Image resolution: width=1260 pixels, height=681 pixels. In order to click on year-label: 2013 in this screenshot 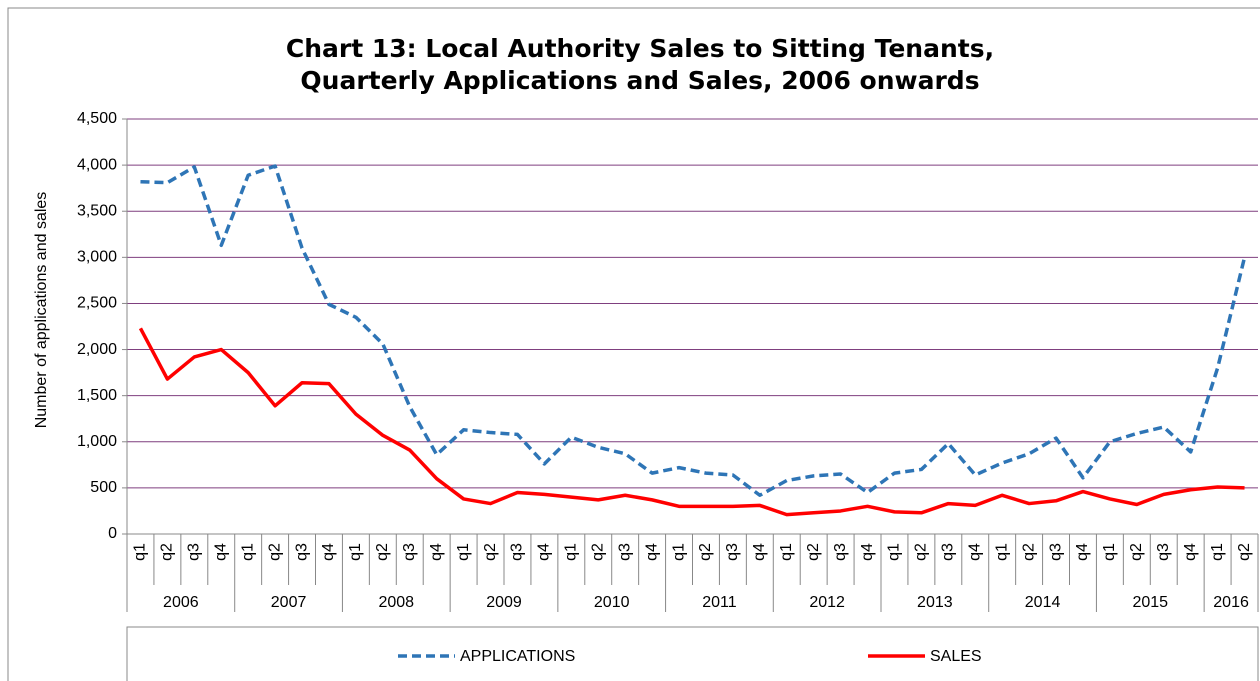, I will do `click(935, 602)`.